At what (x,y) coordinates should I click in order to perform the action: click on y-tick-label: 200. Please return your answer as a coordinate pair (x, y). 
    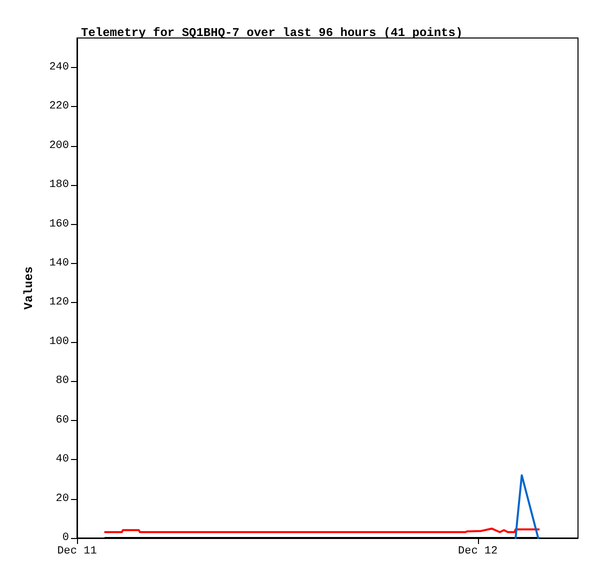
    Looking at the image, I should click on (59, 146).